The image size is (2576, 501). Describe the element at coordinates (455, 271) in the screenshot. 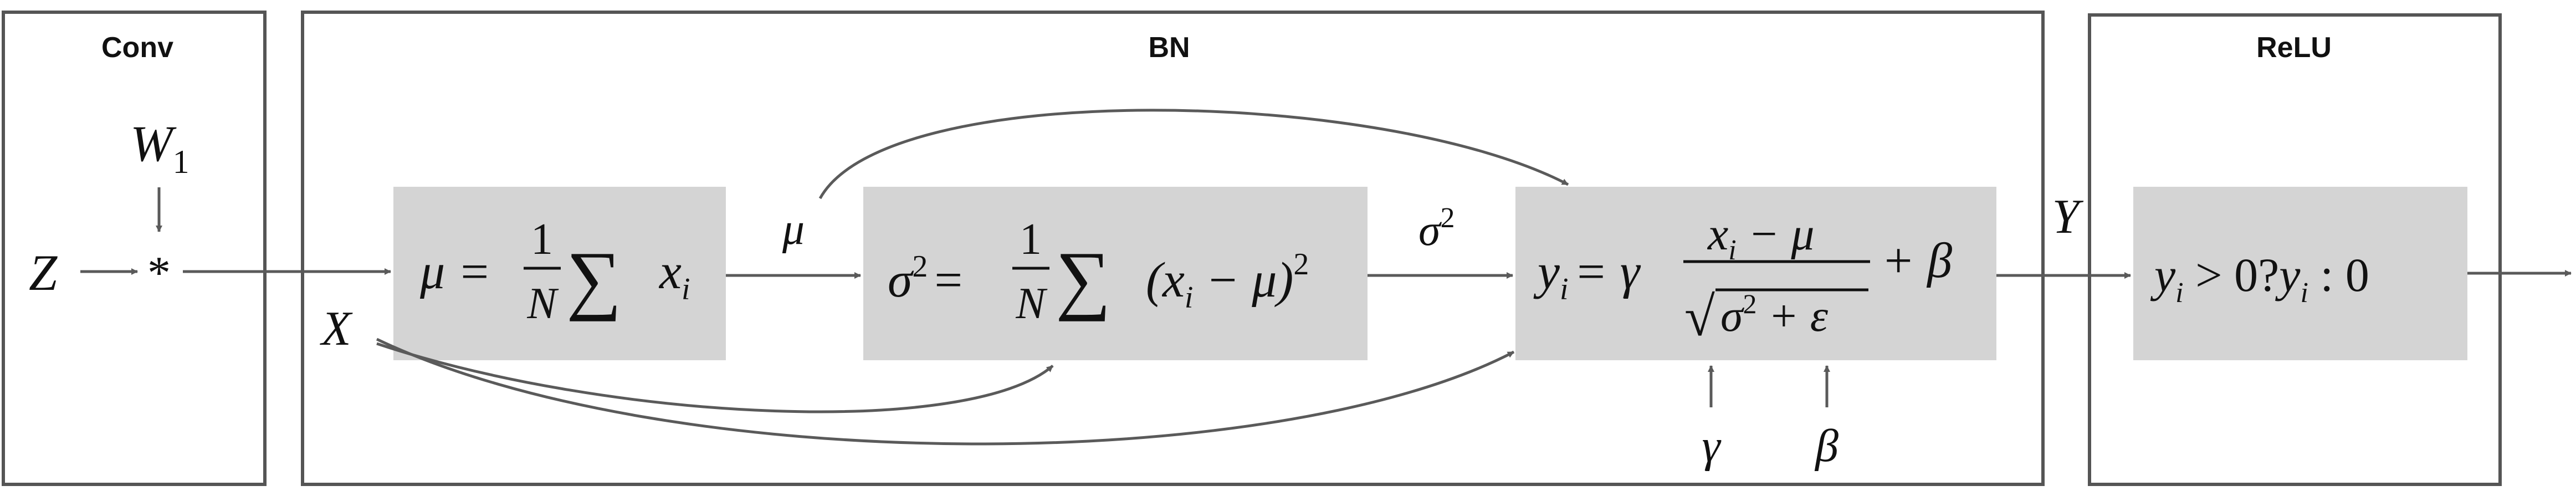

I see `mean-lhs: μ =` at that location.